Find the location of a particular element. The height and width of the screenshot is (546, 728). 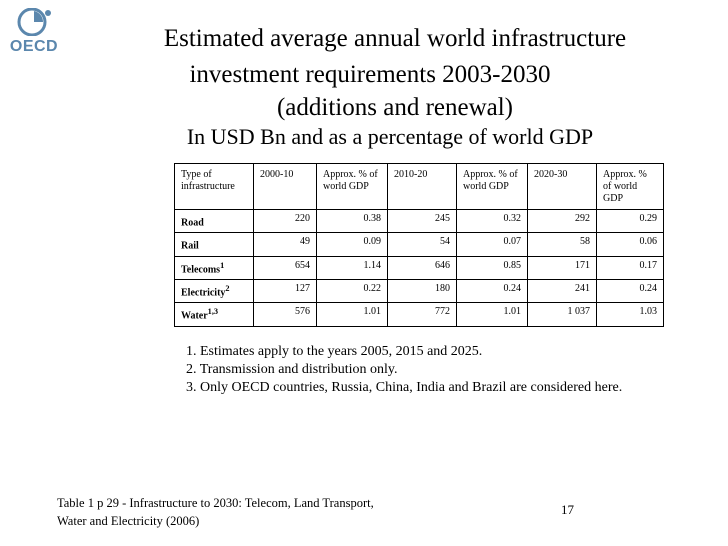

header-2010-20: 2010-20 is located at coordinates (422, 186).